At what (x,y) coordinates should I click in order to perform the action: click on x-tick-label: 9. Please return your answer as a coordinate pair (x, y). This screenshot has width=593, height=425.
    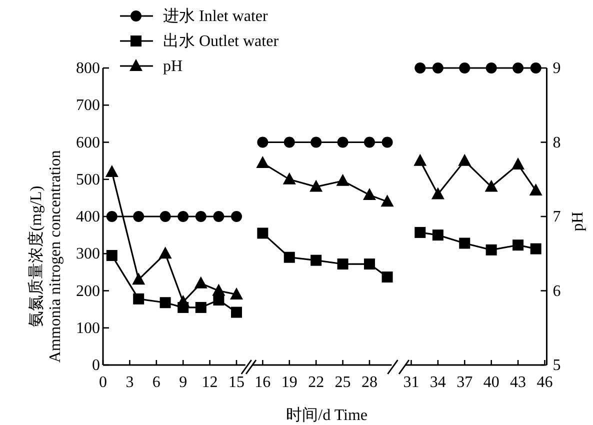
    Looking at the image, I should click on (183, 382).